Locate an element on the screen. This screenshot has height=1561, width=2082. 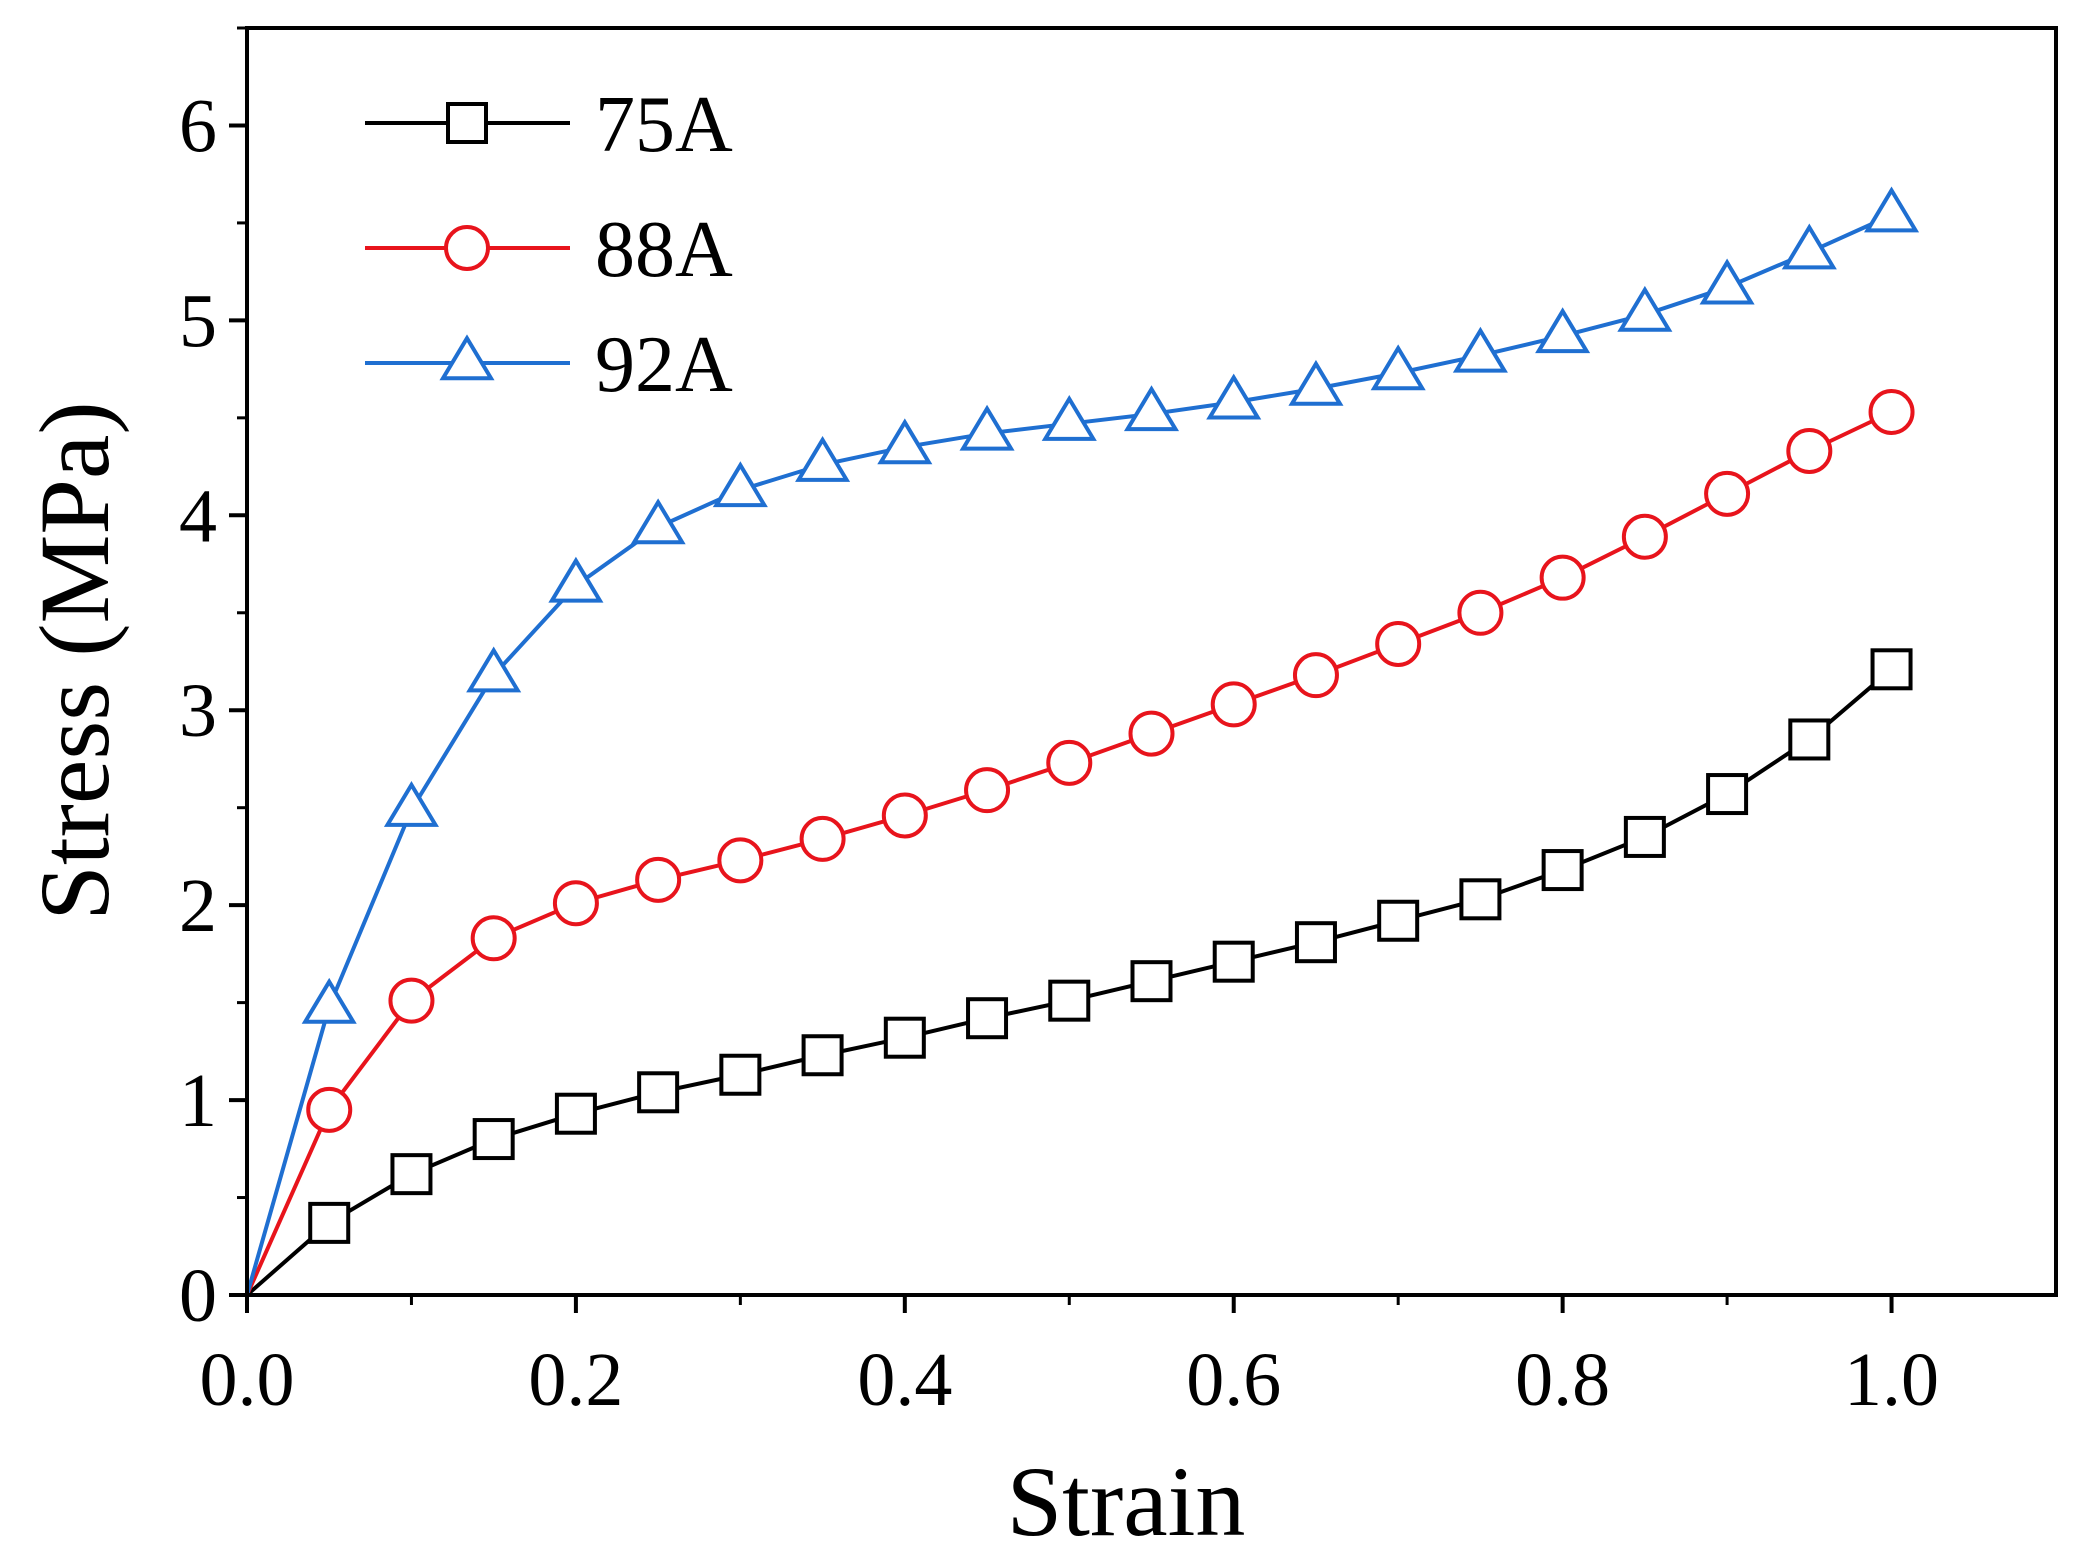
legend-label-92A: 92A is located at coordinates (664, 365).